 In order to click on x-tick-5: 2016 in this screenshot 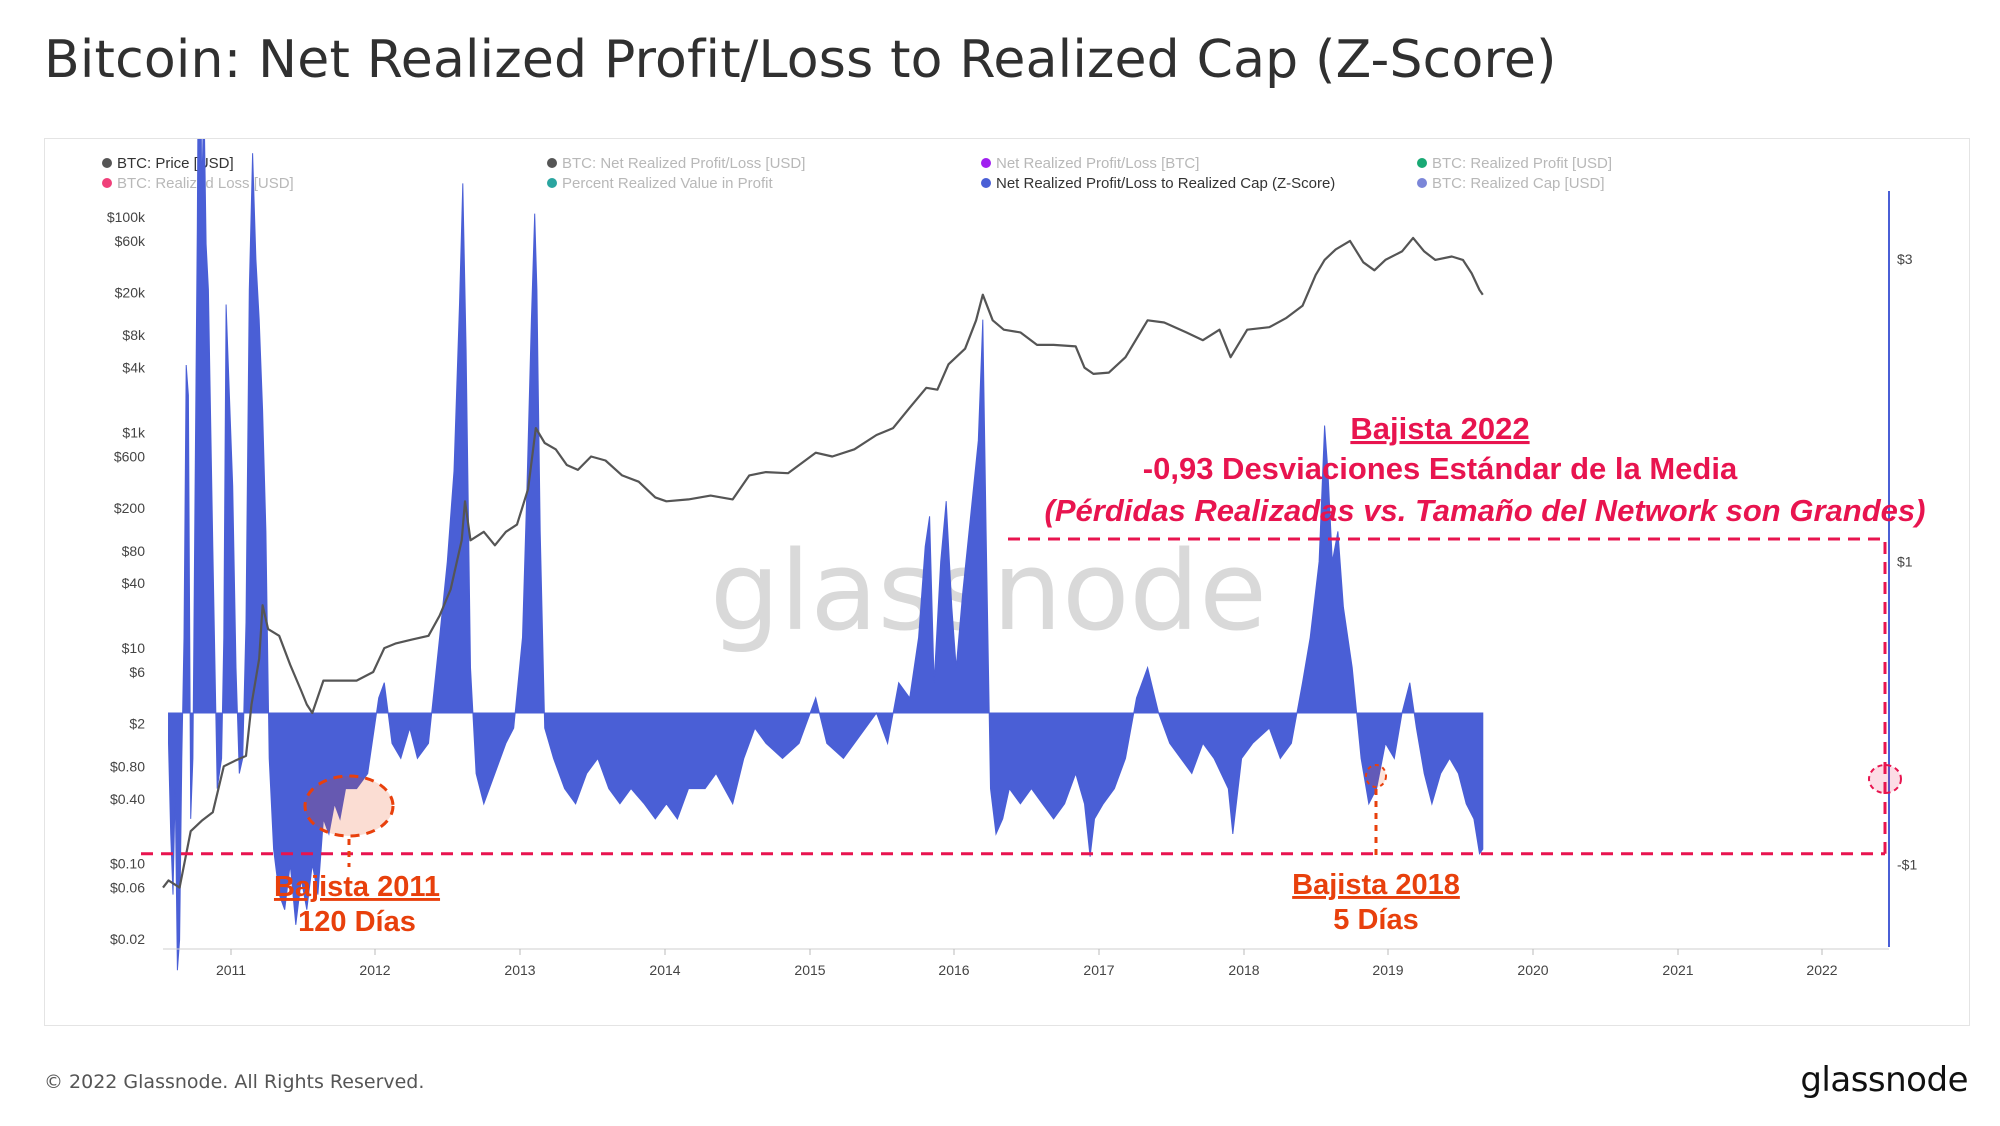, I will do `click(953, 970)`.